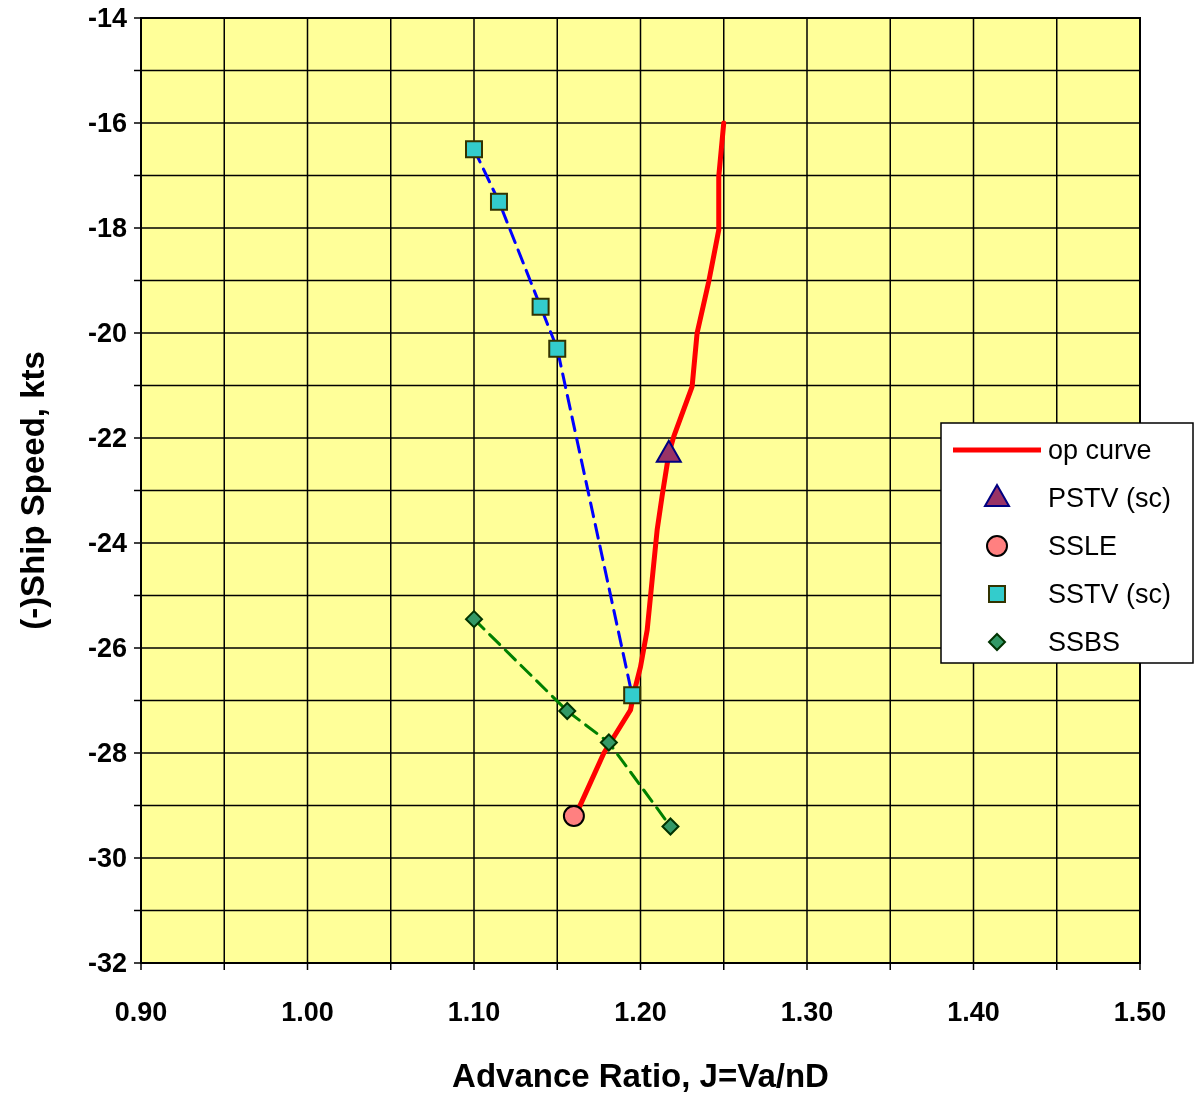 The height and width of the screenshot is (1094, 1194). Describe the element at coordinates (1084, 642) in the screenshot. I see `legend-label: SSBS` at that location.